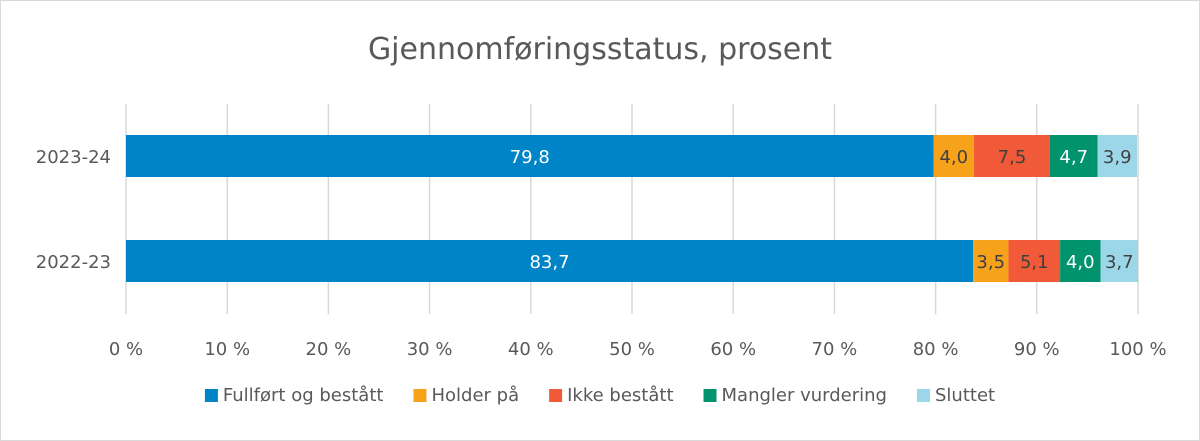 The height and width of the screenshot is (441, 1200). What do you see at coordinates (822, 210) in the screenshot?
I see `data-labels: 79,8 4,0 7,5 4,7 3,9 83,7 3,5 5,1 4,0 3,7` at bounding box center [822, 210].